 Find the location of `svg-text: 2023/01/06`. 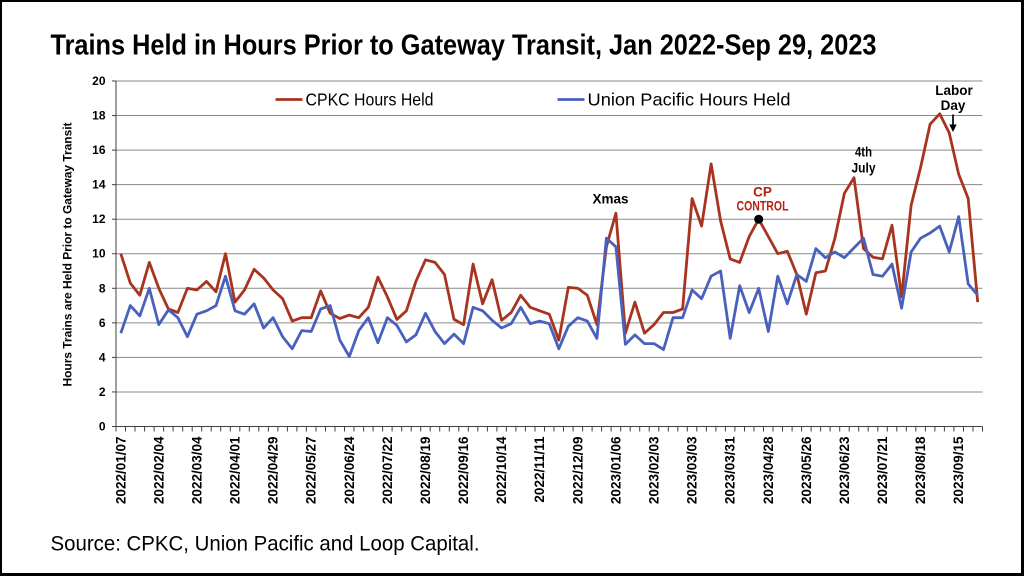

svg-text: 2023/01/06 is located at coordinates (615, 470).